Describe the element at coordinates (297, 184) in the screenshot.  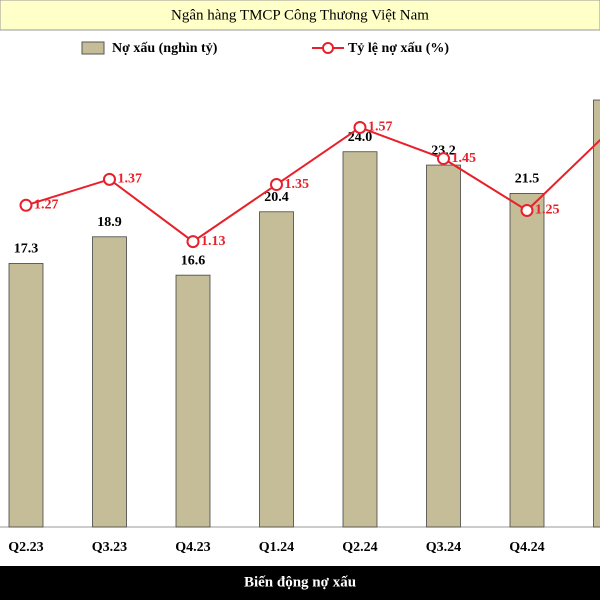
I see `line-value-label: 1.35` at that location.